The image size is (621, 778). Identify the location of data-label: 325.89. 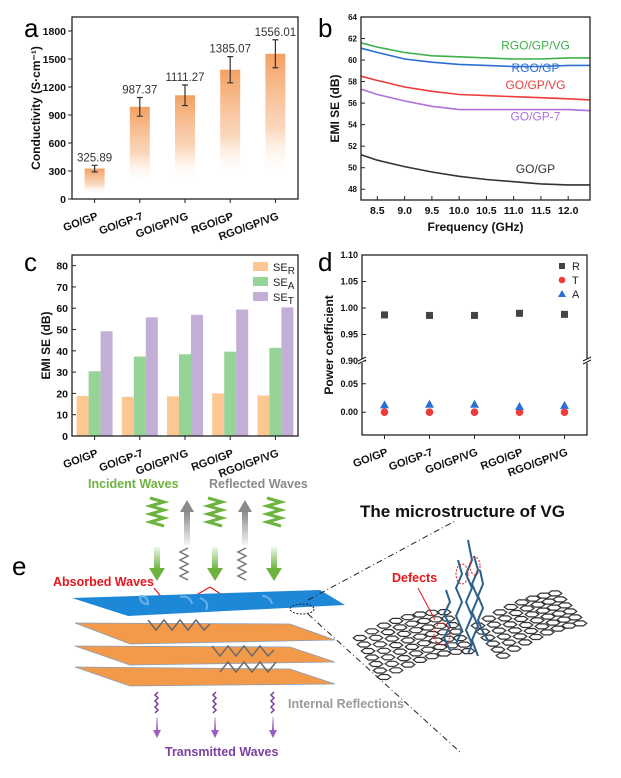
(94, 158).